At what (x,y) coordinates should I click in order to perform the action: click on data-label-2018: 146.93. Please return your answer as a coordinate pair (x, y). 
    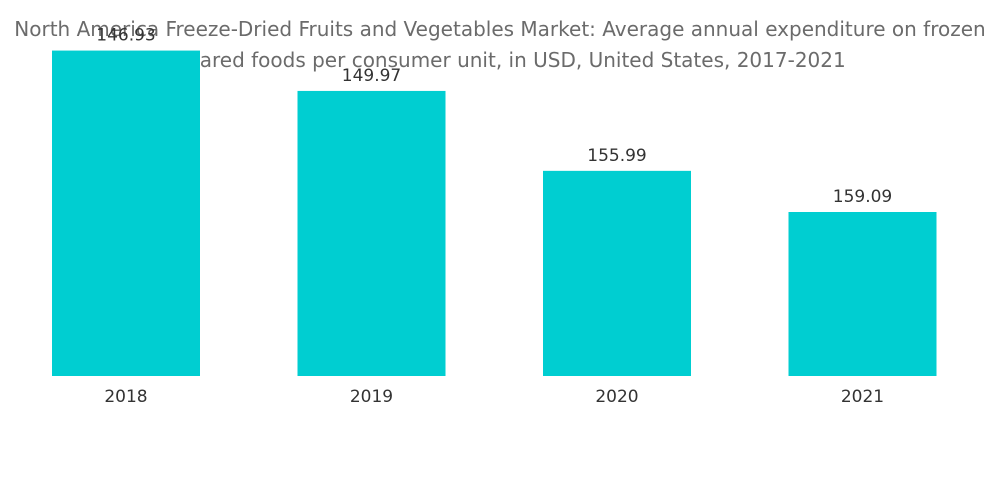
    Looking at the image, I should click on (125, 36).